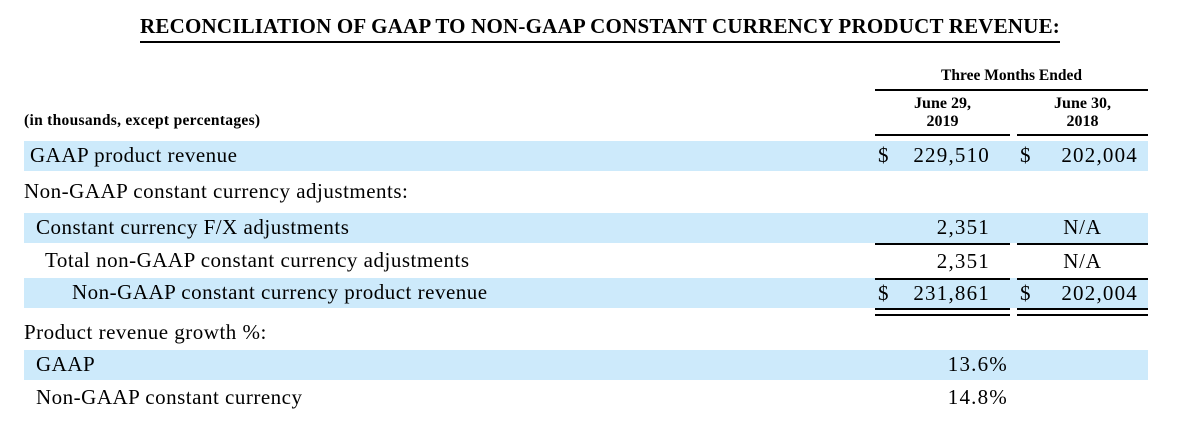 The height and width of the screenshot is (424, 1200). Describe the element at coordinates (977, 364) in the screenshot. I see `value-text: 13.6%` at that location.